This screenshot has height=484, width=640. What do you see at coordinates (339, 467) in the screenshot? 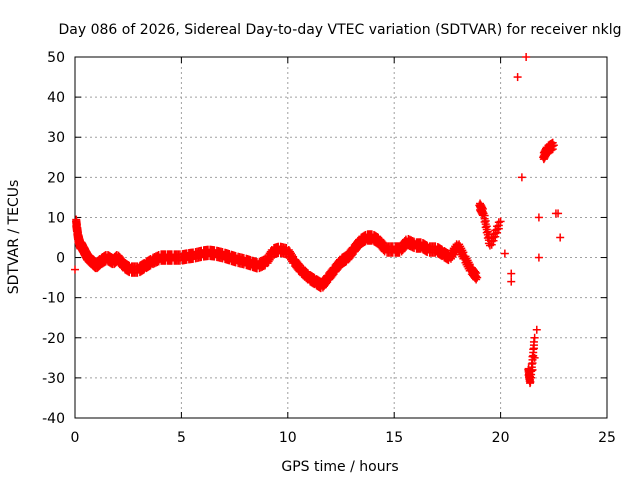
I see `x-axis-label: GPS time / hours` at bounding box center [339, 467].